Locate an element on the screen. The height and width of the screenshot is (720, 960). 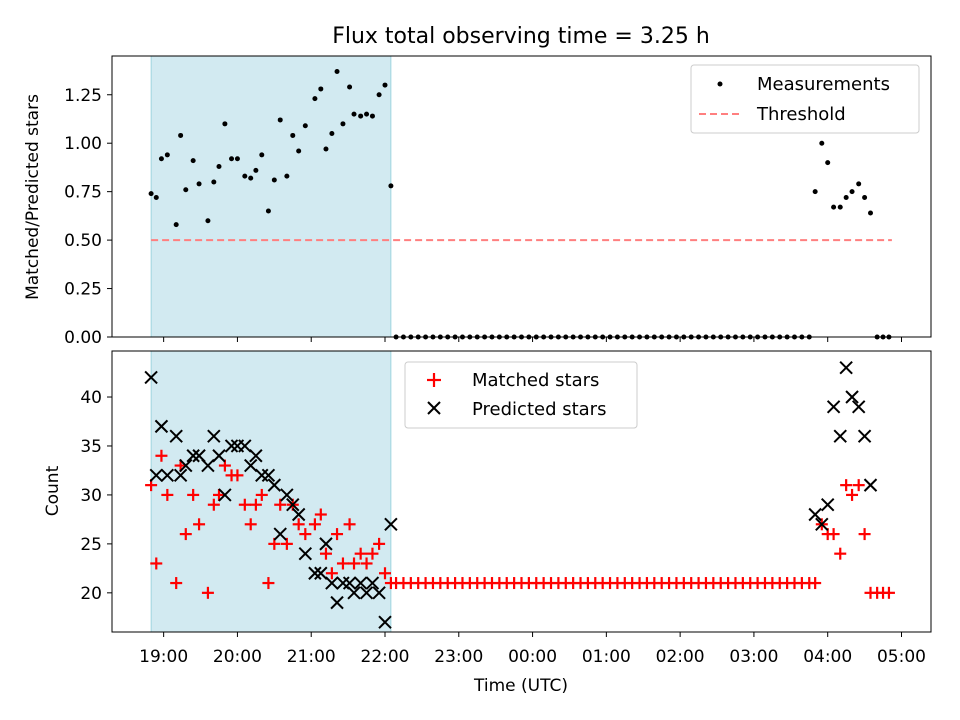
x-axis-label: Time (UTC) is located at coordinates (520, 686).